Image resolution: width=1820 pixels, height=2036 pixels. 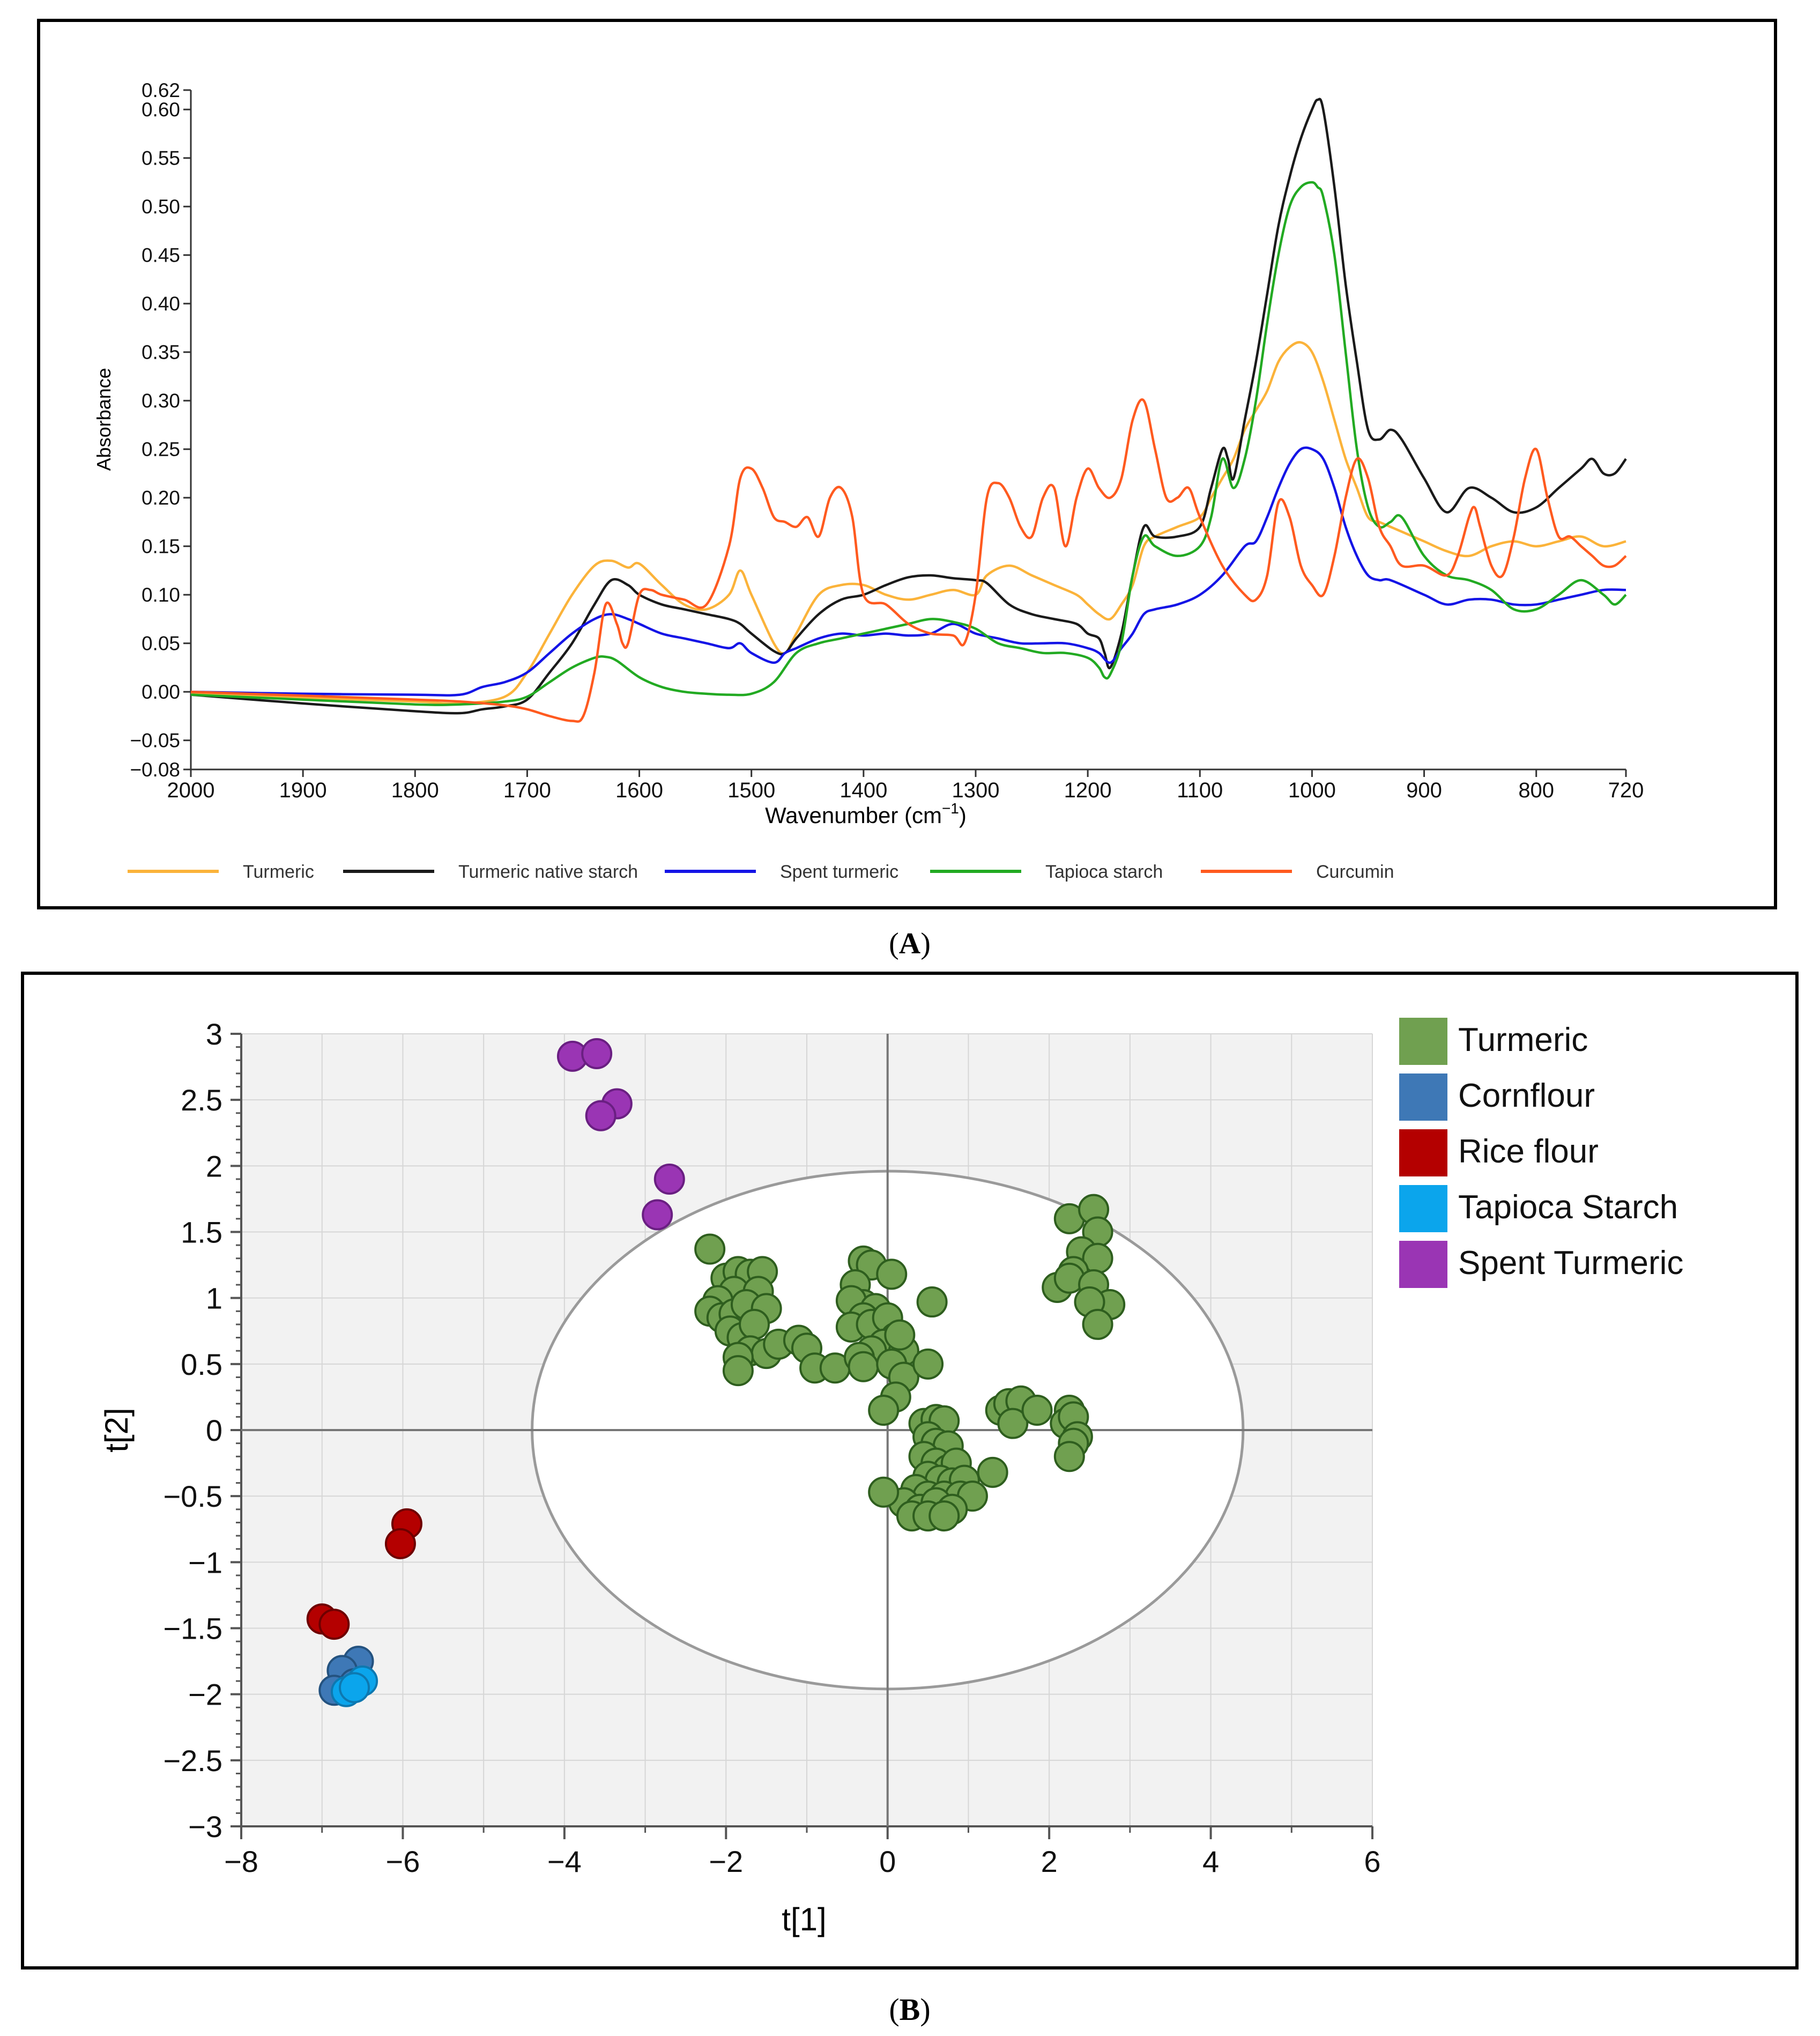 I want to click on panel-b-x-tick-label: 4, so click(x=1210, y=1861).